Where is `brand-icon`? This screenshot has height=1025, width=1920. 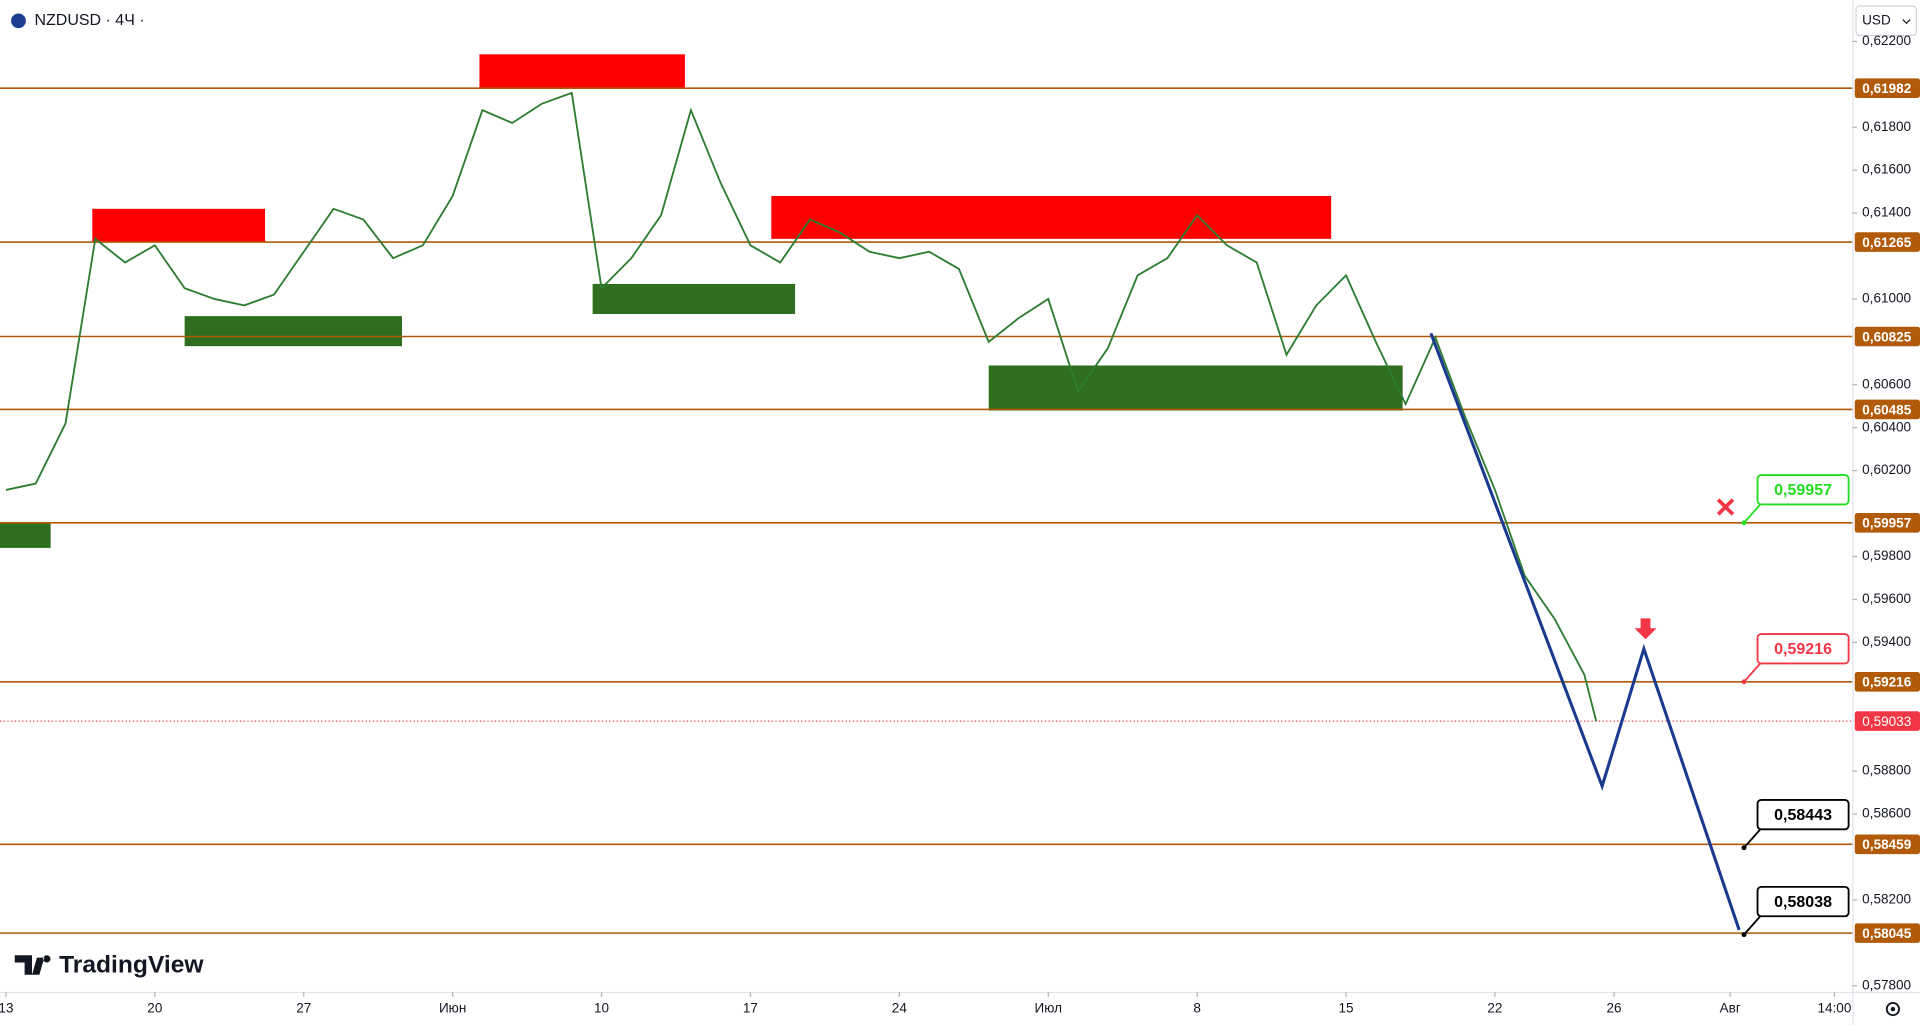
brand-icon is located at coordinates (32, 965).